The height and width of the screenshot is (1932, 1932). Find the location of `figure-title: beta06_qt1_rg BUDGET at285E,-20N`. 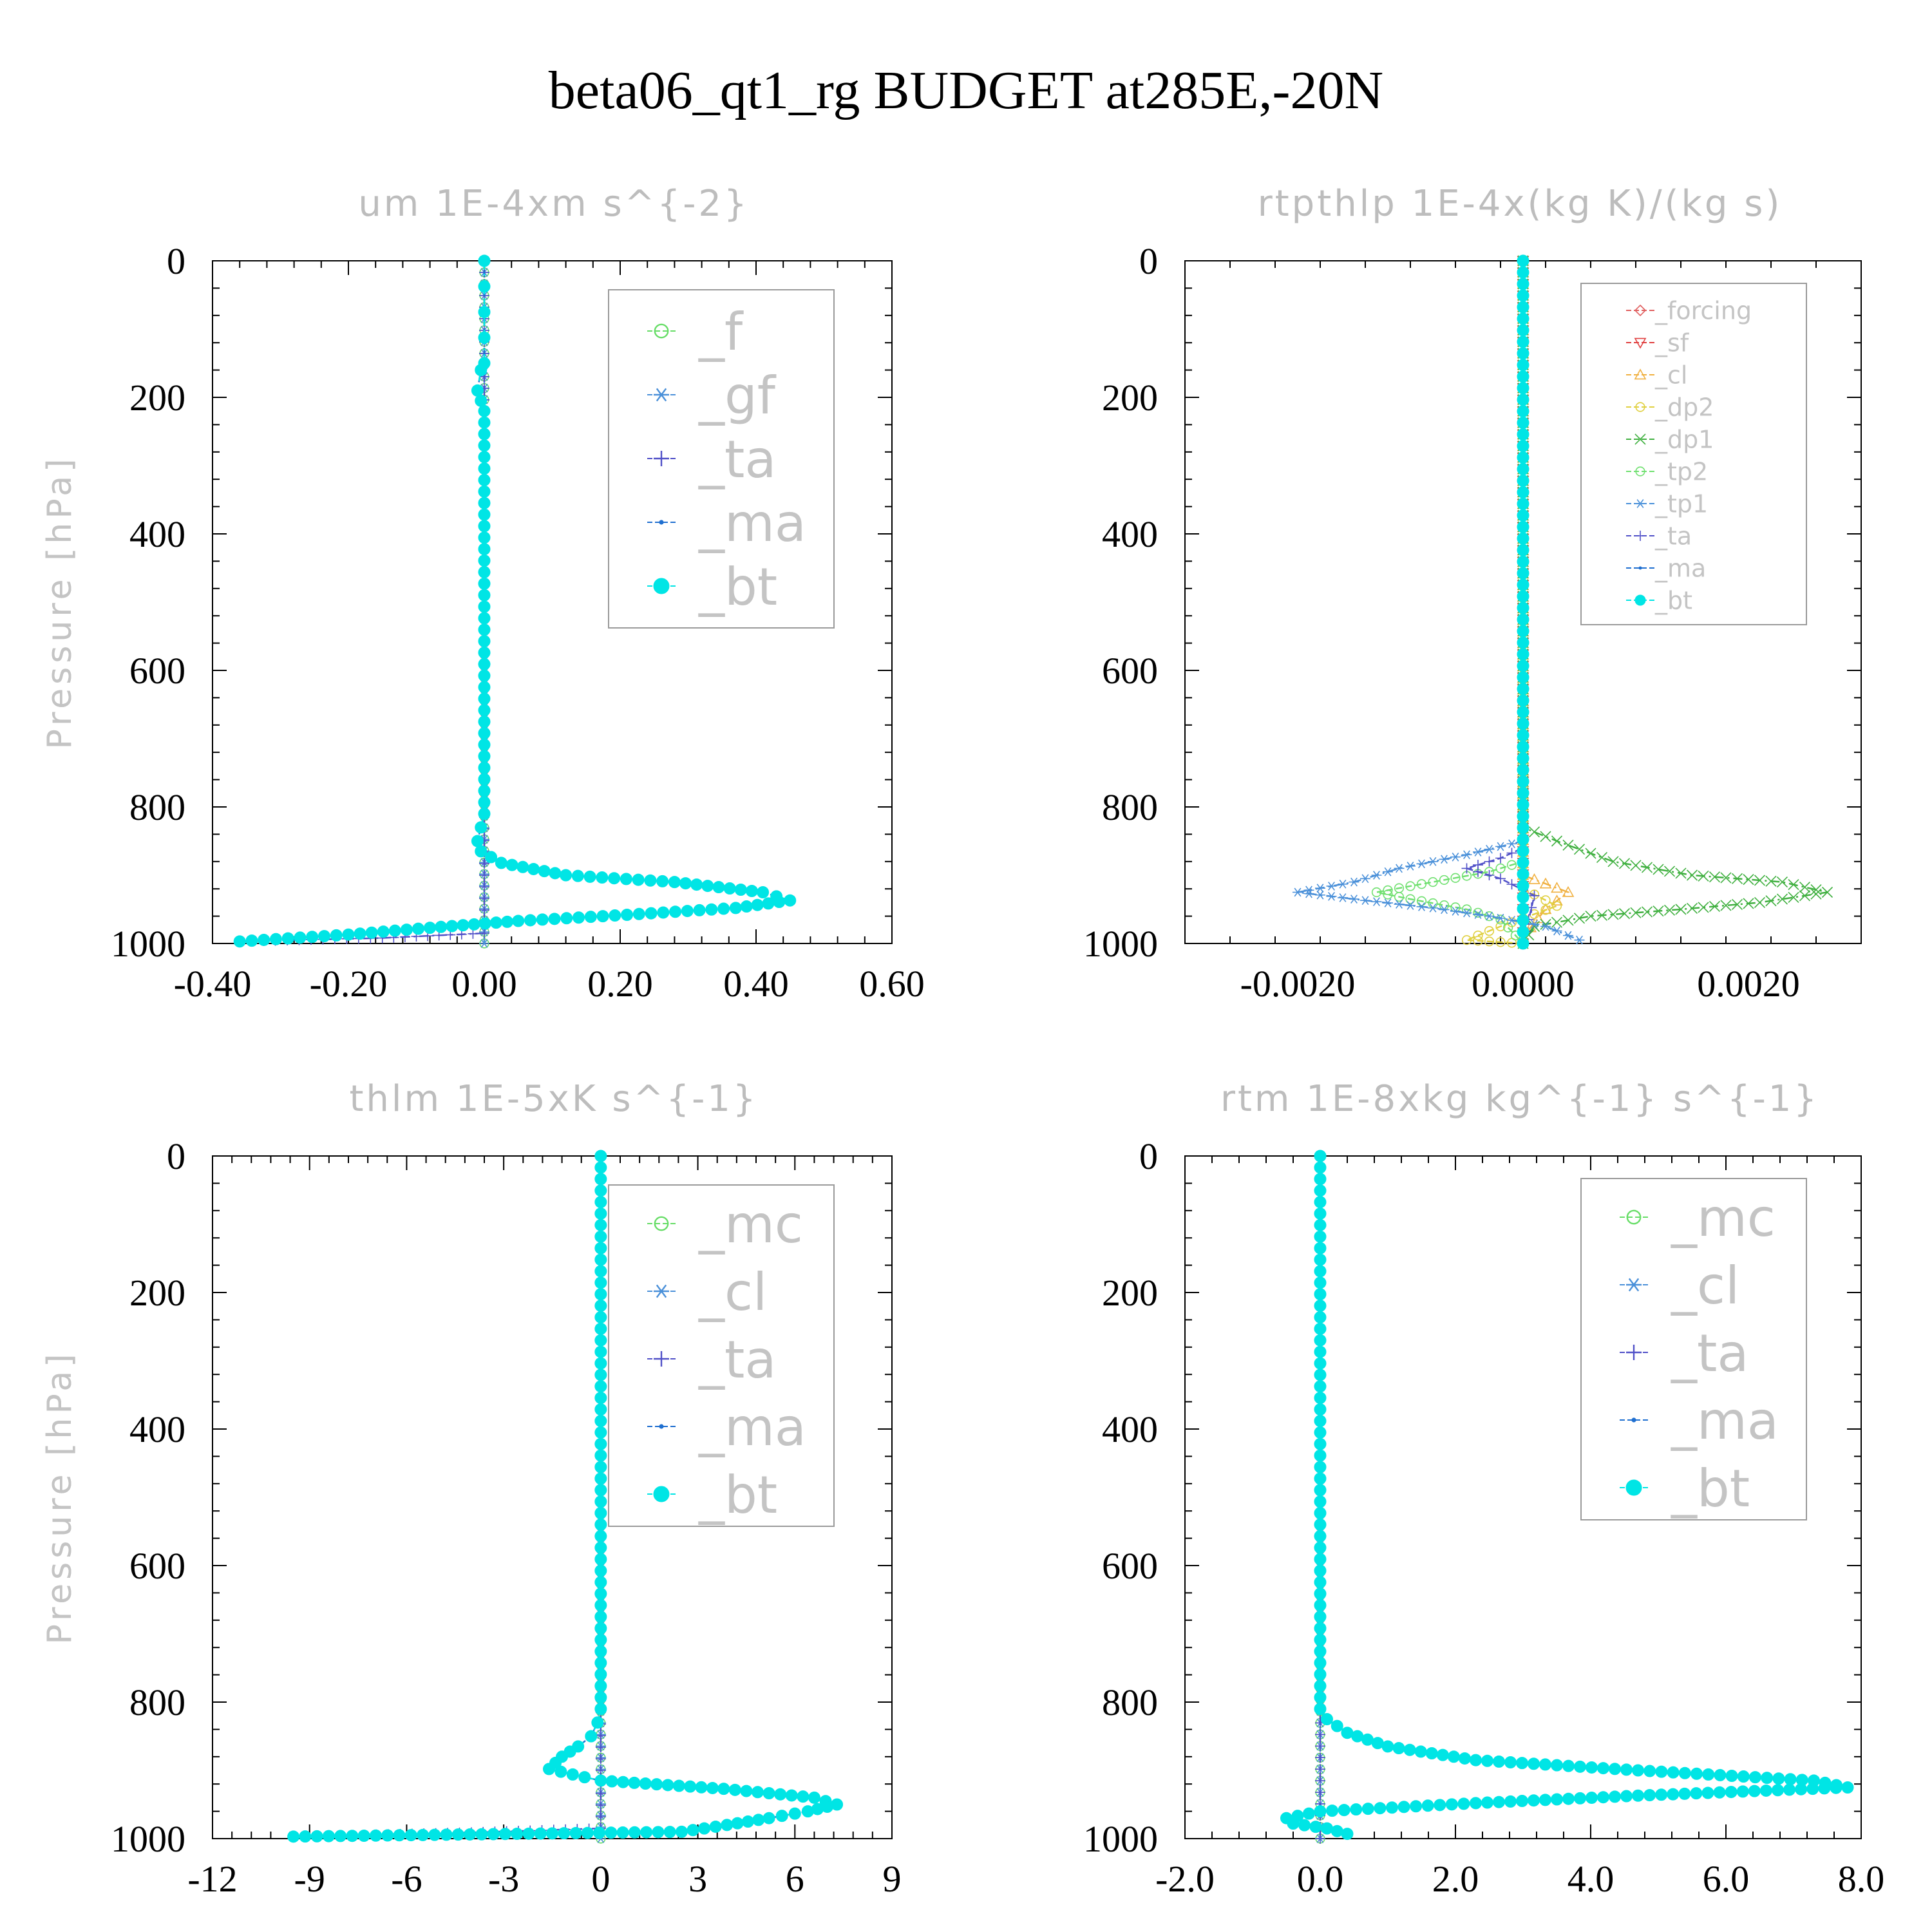

figure-title: beta06_qt1_rg BUDGET at285E,-20N is located at coordinates (966, 91).